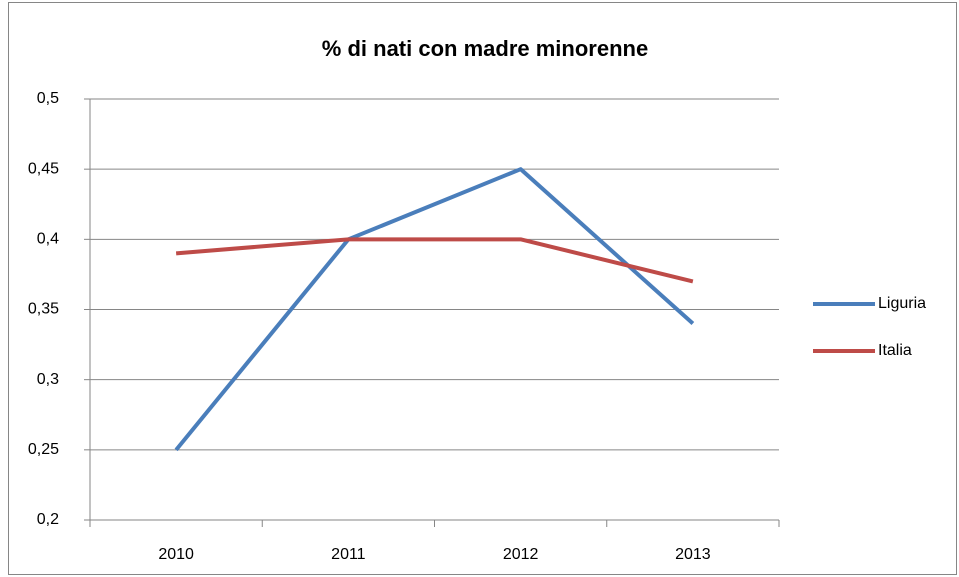  I want to click on chart-title: % di nati con madre minorenne, so click(485, 48).